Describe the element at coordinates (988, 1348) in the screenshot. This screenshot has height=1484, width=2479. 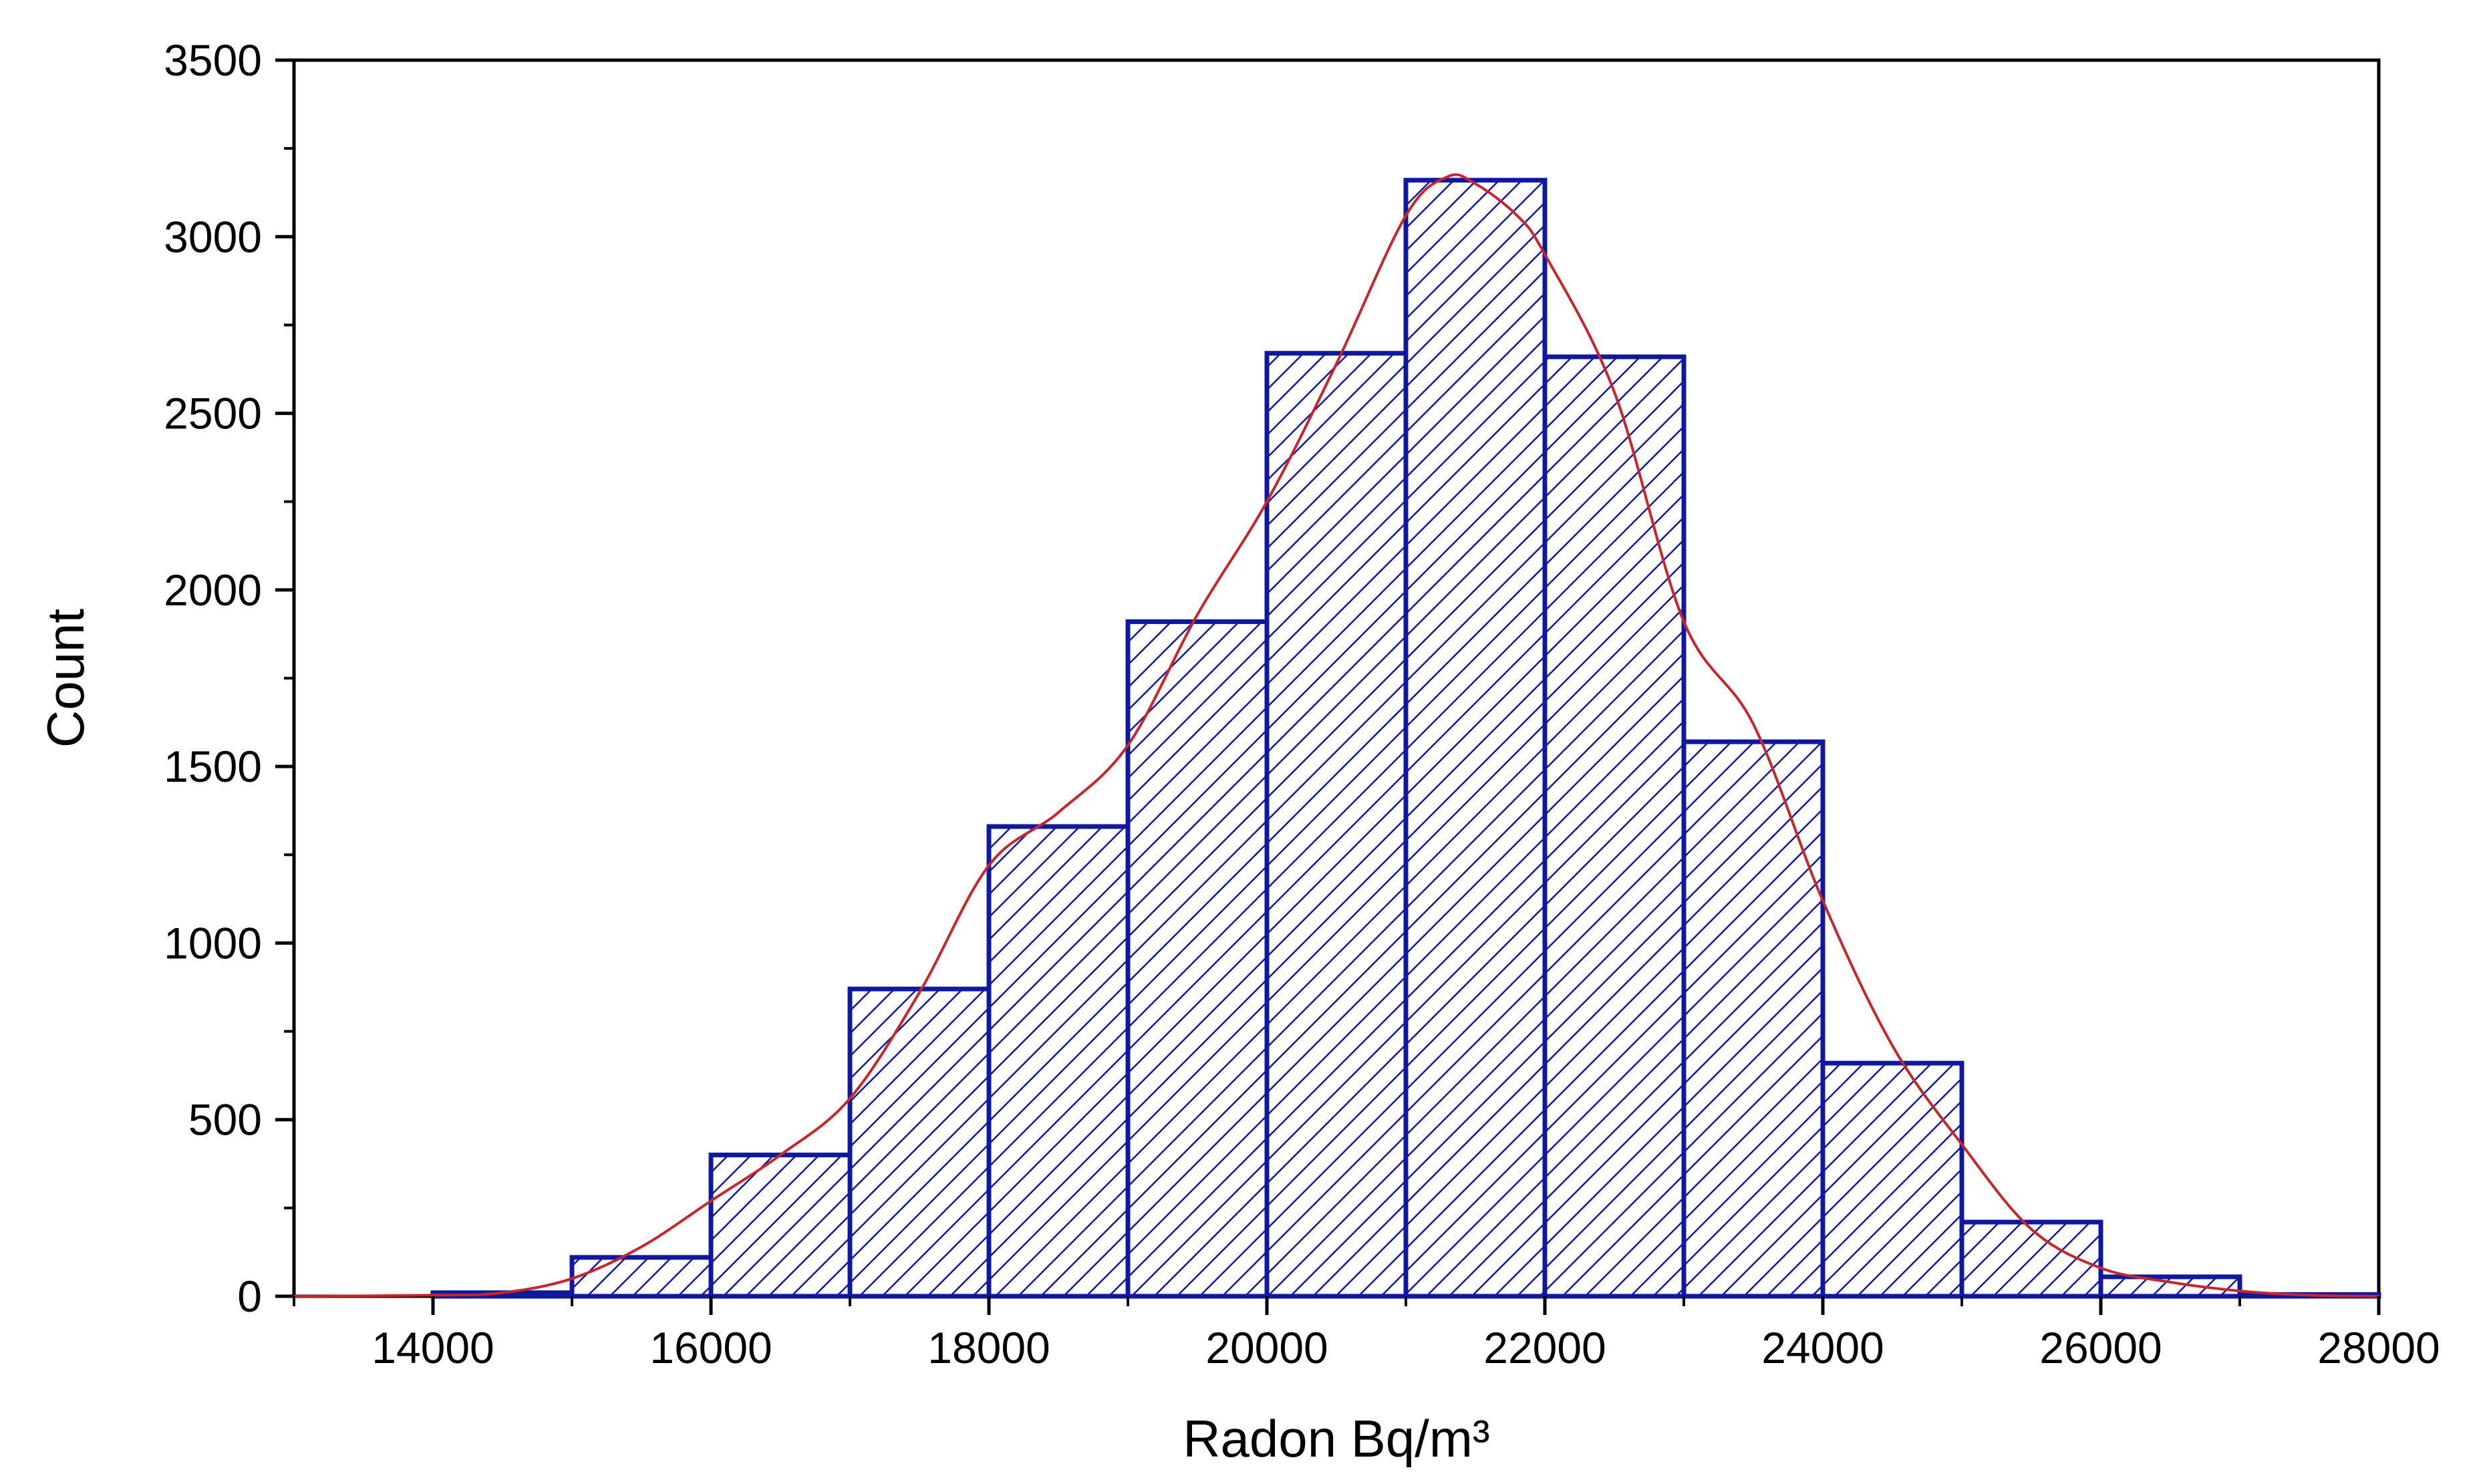
I see `x-tick-label: 18000` at that location.